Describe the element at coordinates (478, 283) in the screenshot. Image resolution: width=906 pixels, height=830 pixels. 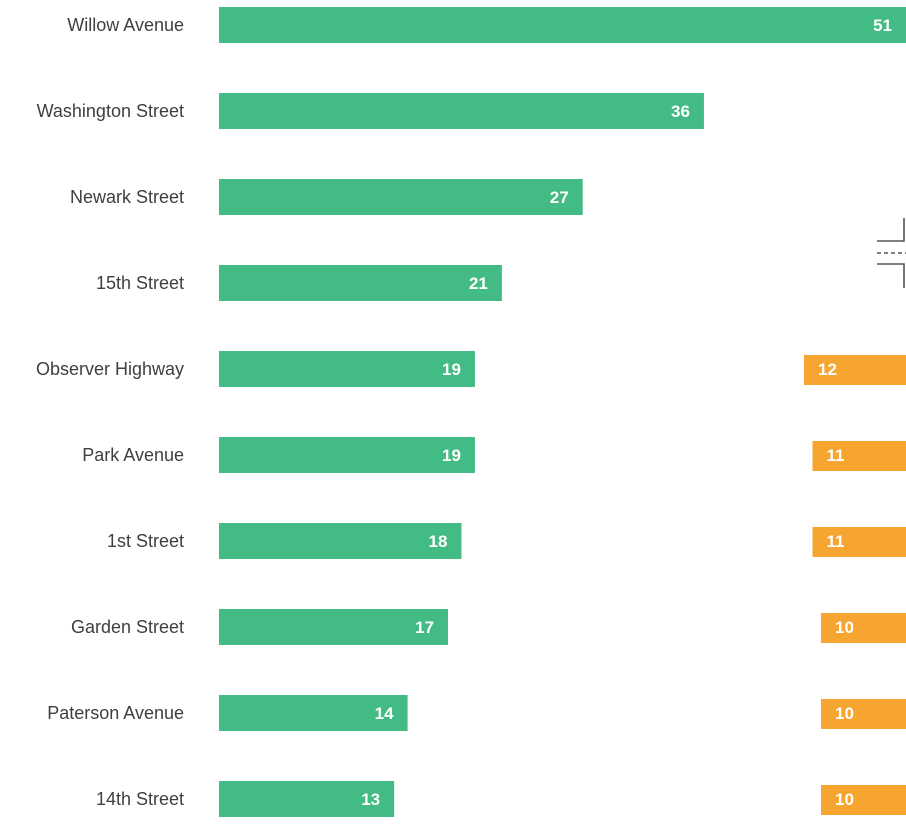
I see `primary-value-label: 21` at that location.